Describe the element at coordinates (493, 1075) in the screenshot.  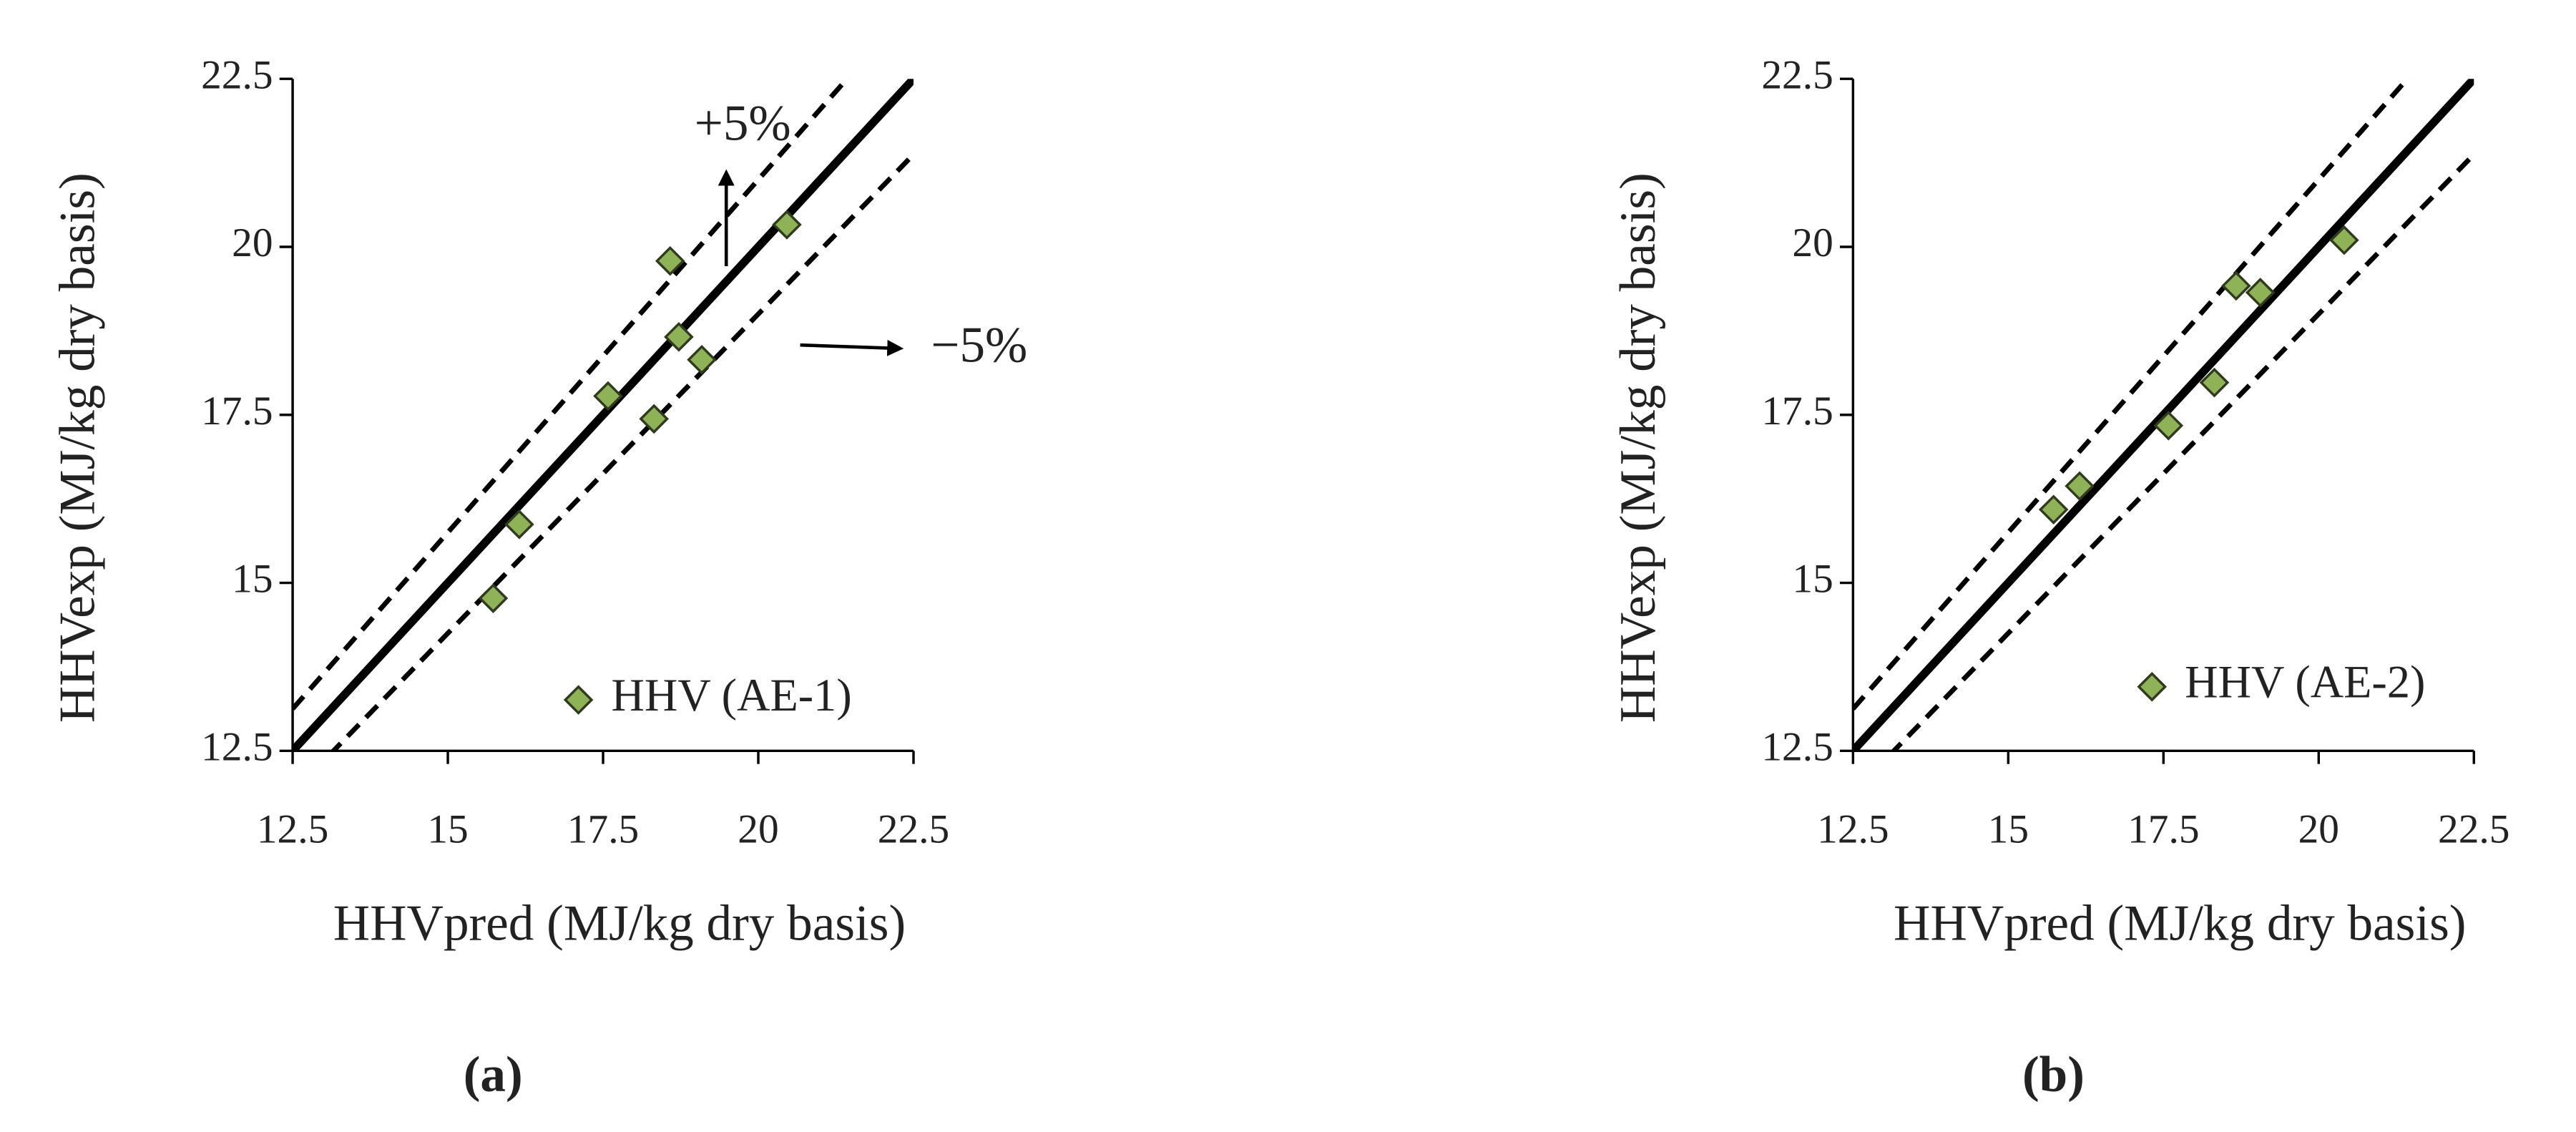
I see `caption: (a)` at that location.